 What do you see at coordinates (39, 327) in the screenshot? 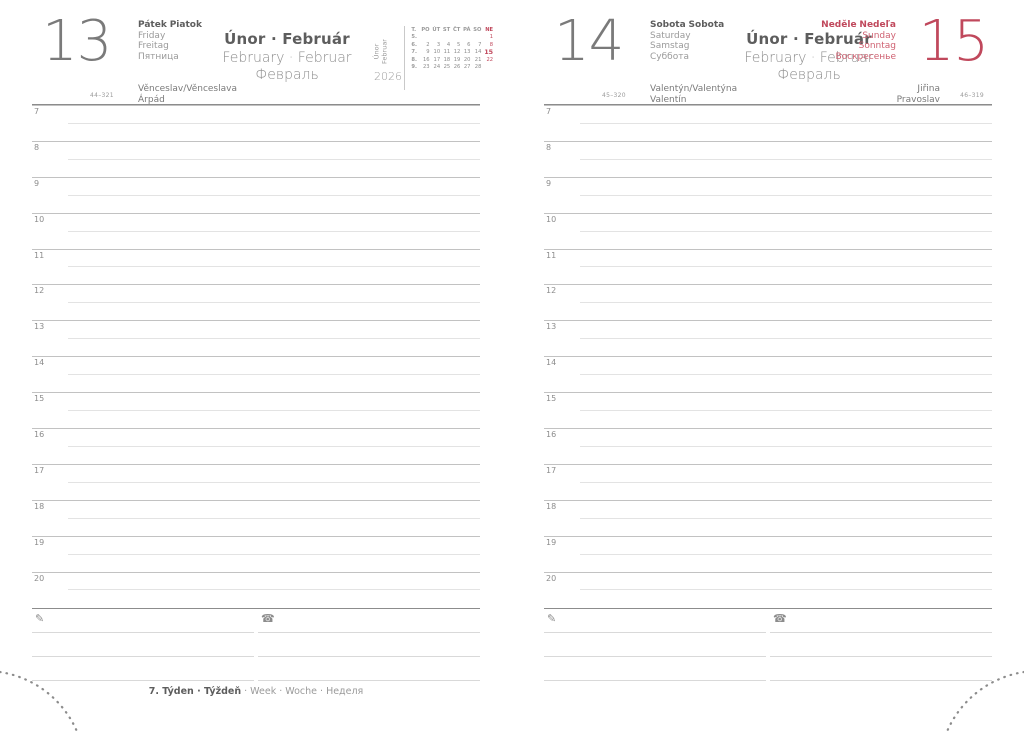
I see `hour-label: 13` at bounding box center [39, 327].